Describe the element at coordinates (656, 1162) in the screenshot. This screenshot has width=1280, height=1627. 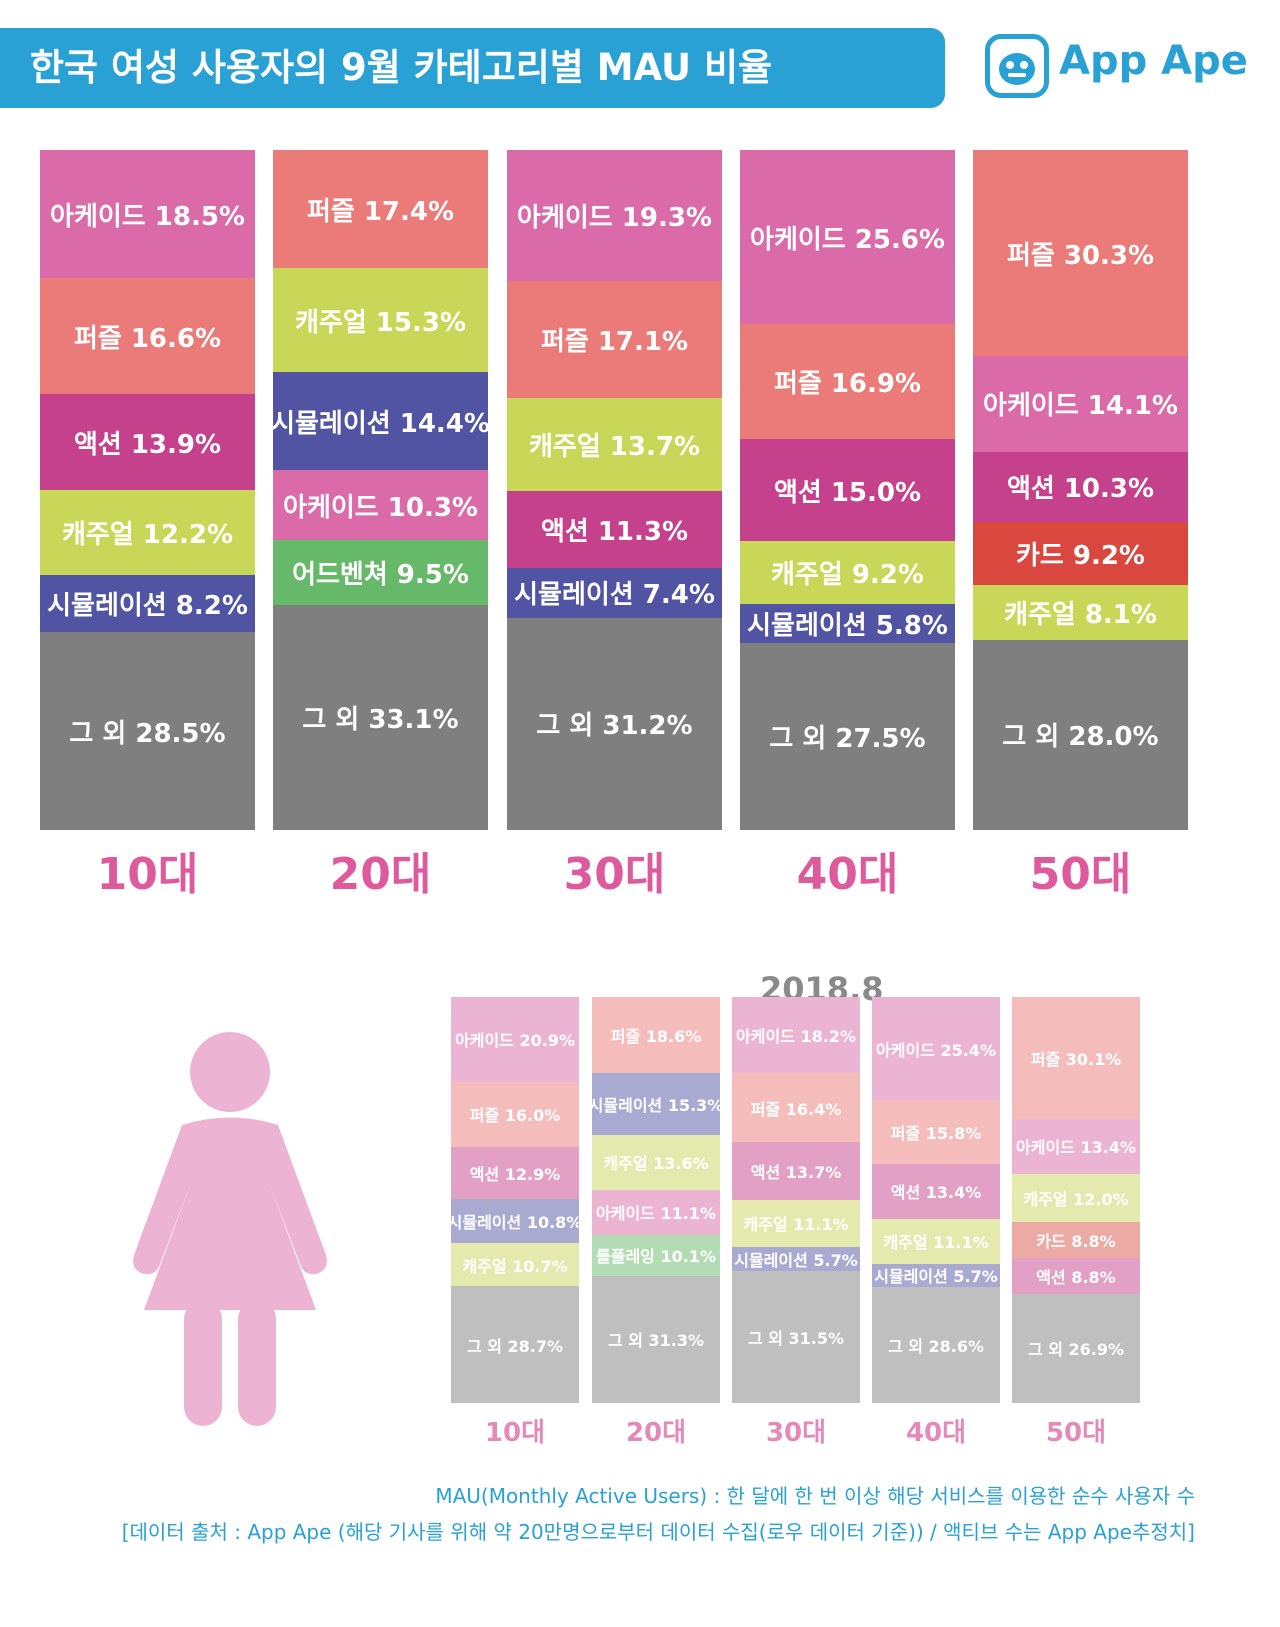
I see `bar-segment: 캐주얼 13.6%` at that location.